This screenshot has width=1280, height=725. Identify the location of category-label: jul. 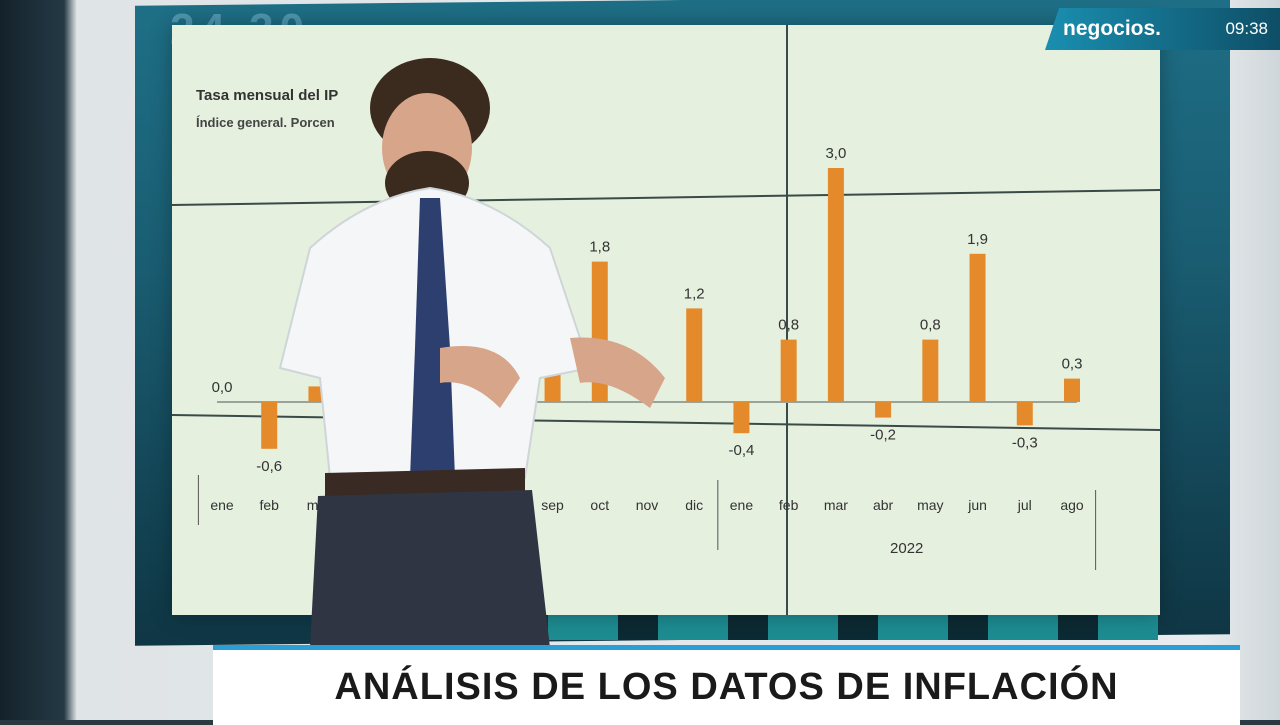
(1024, 505).